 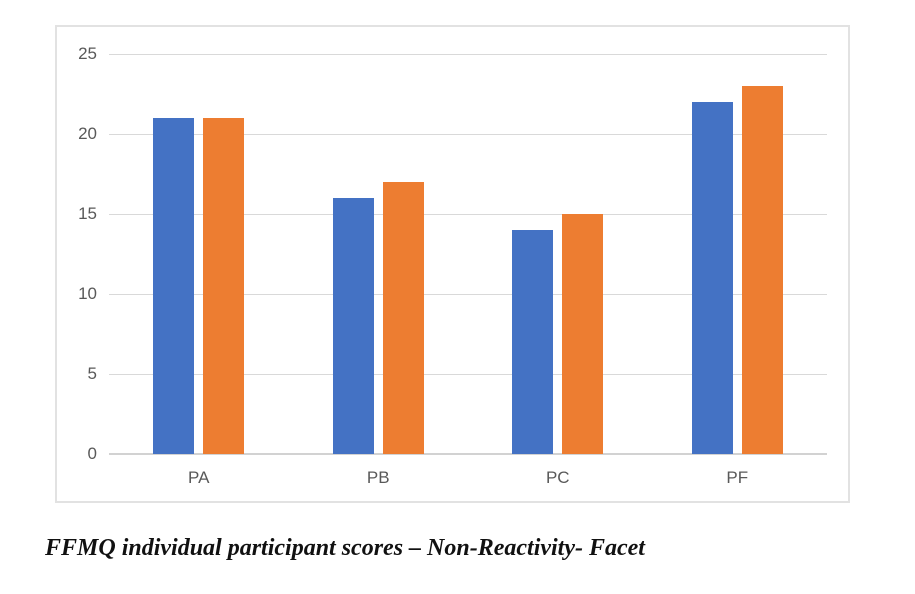 I want to click on x-tick-label-pf: PF, so click(x=737, y=477).